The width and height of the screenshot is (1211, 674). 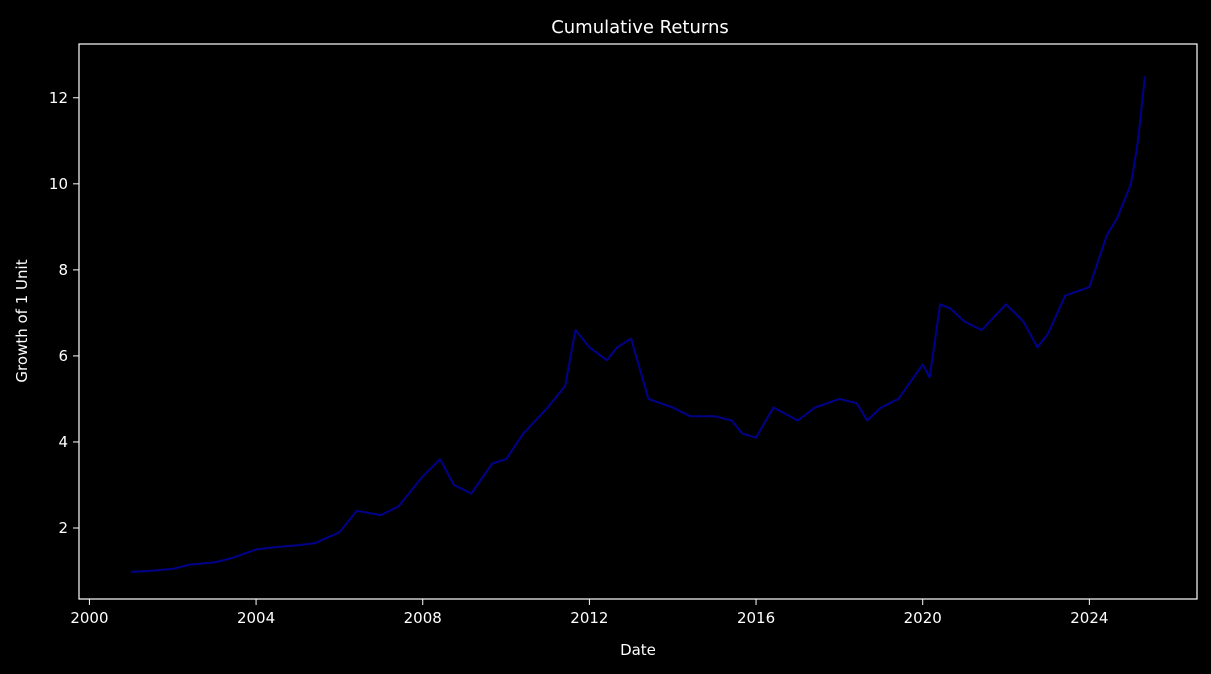 I want to click on y-axis: 2 4 6 8 10 12, so click(x=64, y=313).